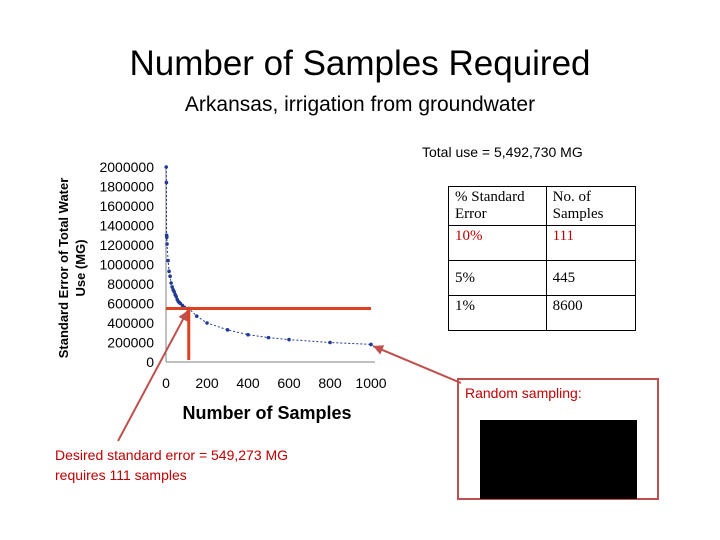 Image resolution: width=720 pixels, height=540 pixels. I want to click on y-tick-label: 1000000, so click(126, 265).